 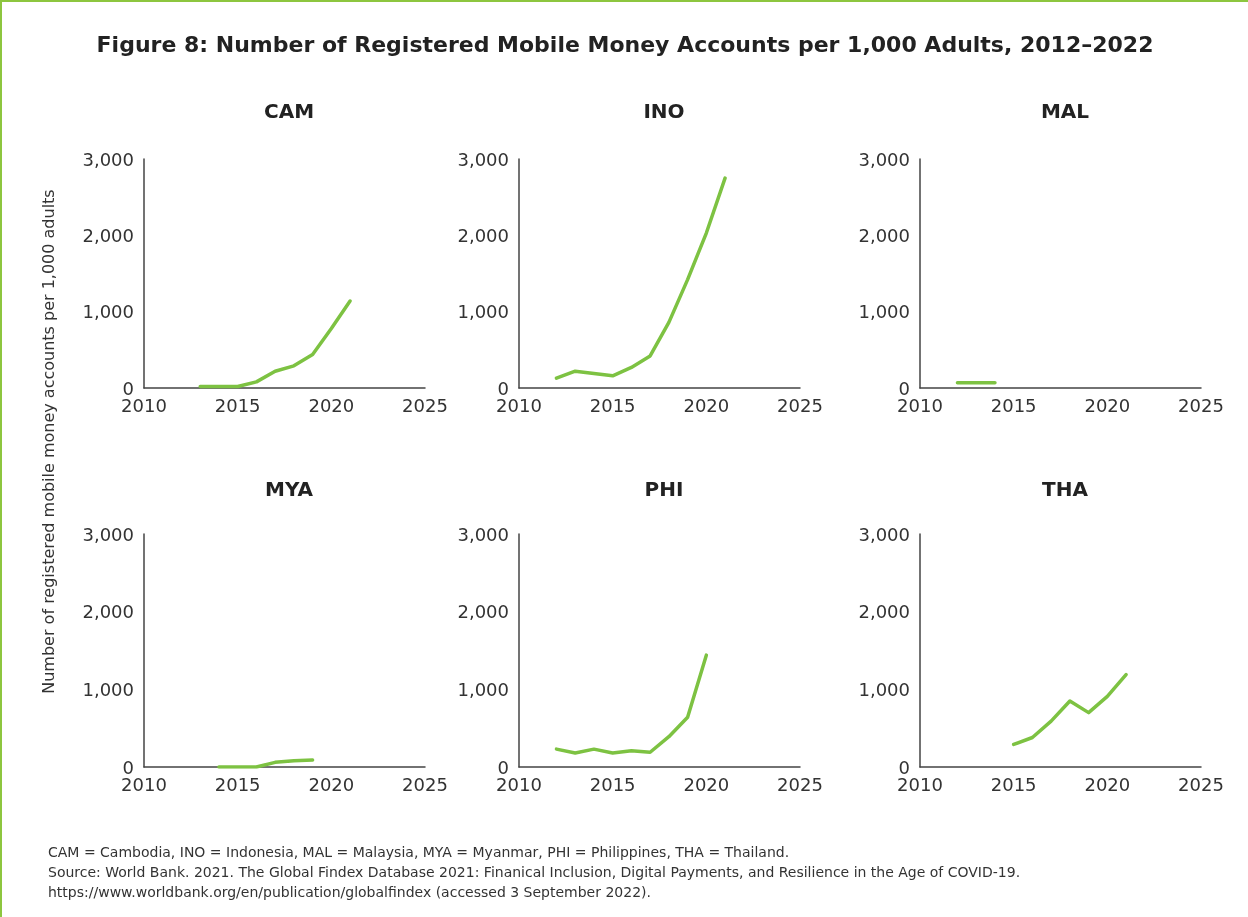 I want to click on chart-title: THA, so click(x=1065, y=489).